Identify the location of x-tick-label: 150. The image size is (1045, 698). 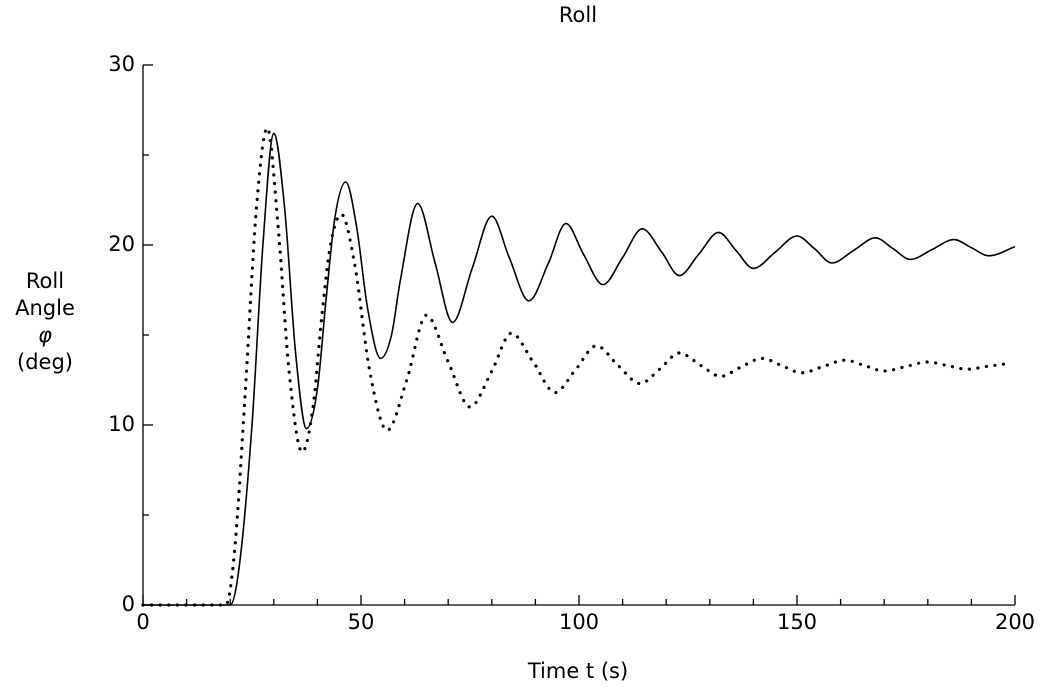
(797, 622).